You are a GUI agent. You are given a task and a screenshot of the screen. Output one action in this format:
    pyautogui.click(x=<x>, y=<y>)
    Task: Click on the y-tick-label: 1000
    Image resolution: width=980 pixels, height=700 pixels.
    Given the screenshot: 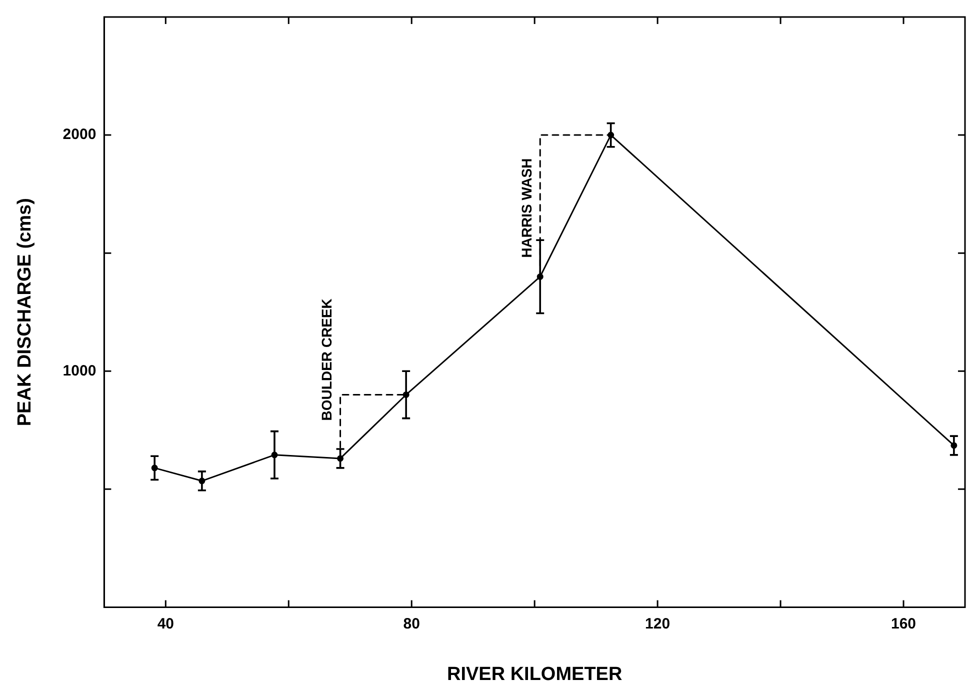 What is the action you would take?
    pyautogui.click(x=79, y=371)
    